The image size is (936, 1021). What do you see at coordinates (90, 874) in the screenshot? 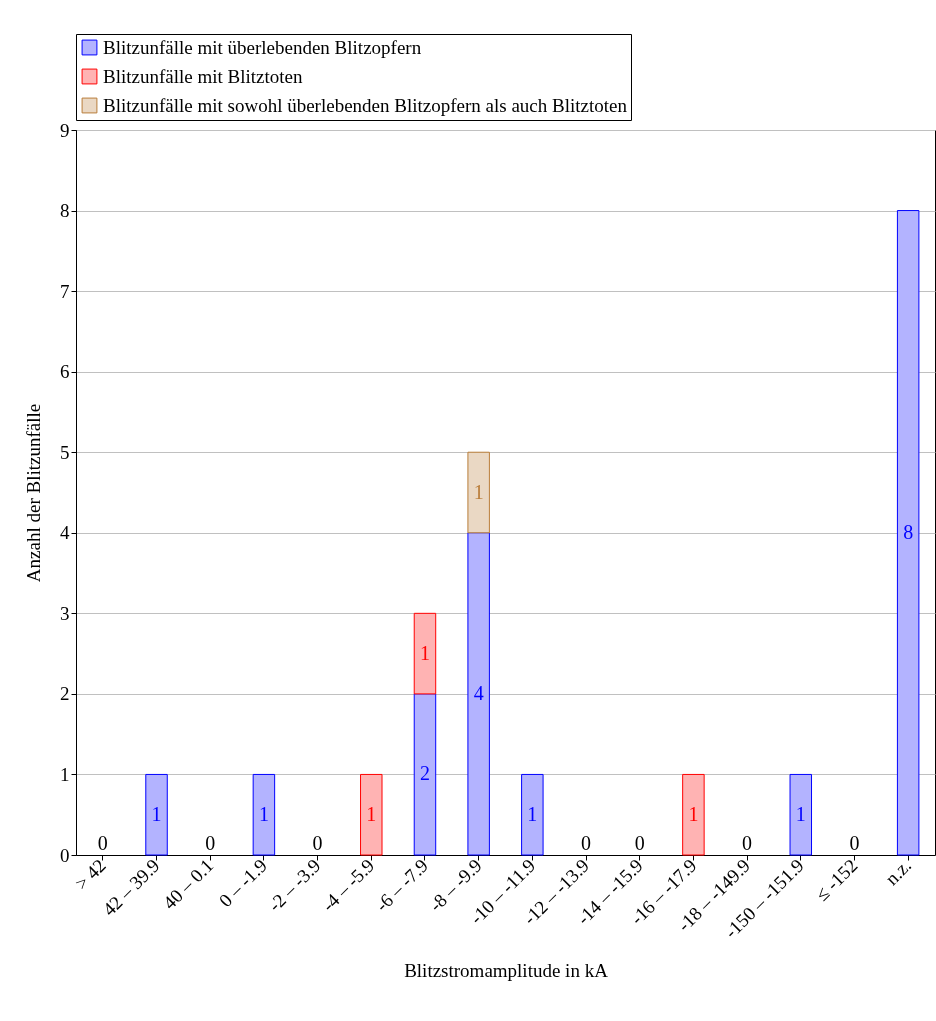
I see `x-tick-label: > 42` at bounding box center [90, 874].